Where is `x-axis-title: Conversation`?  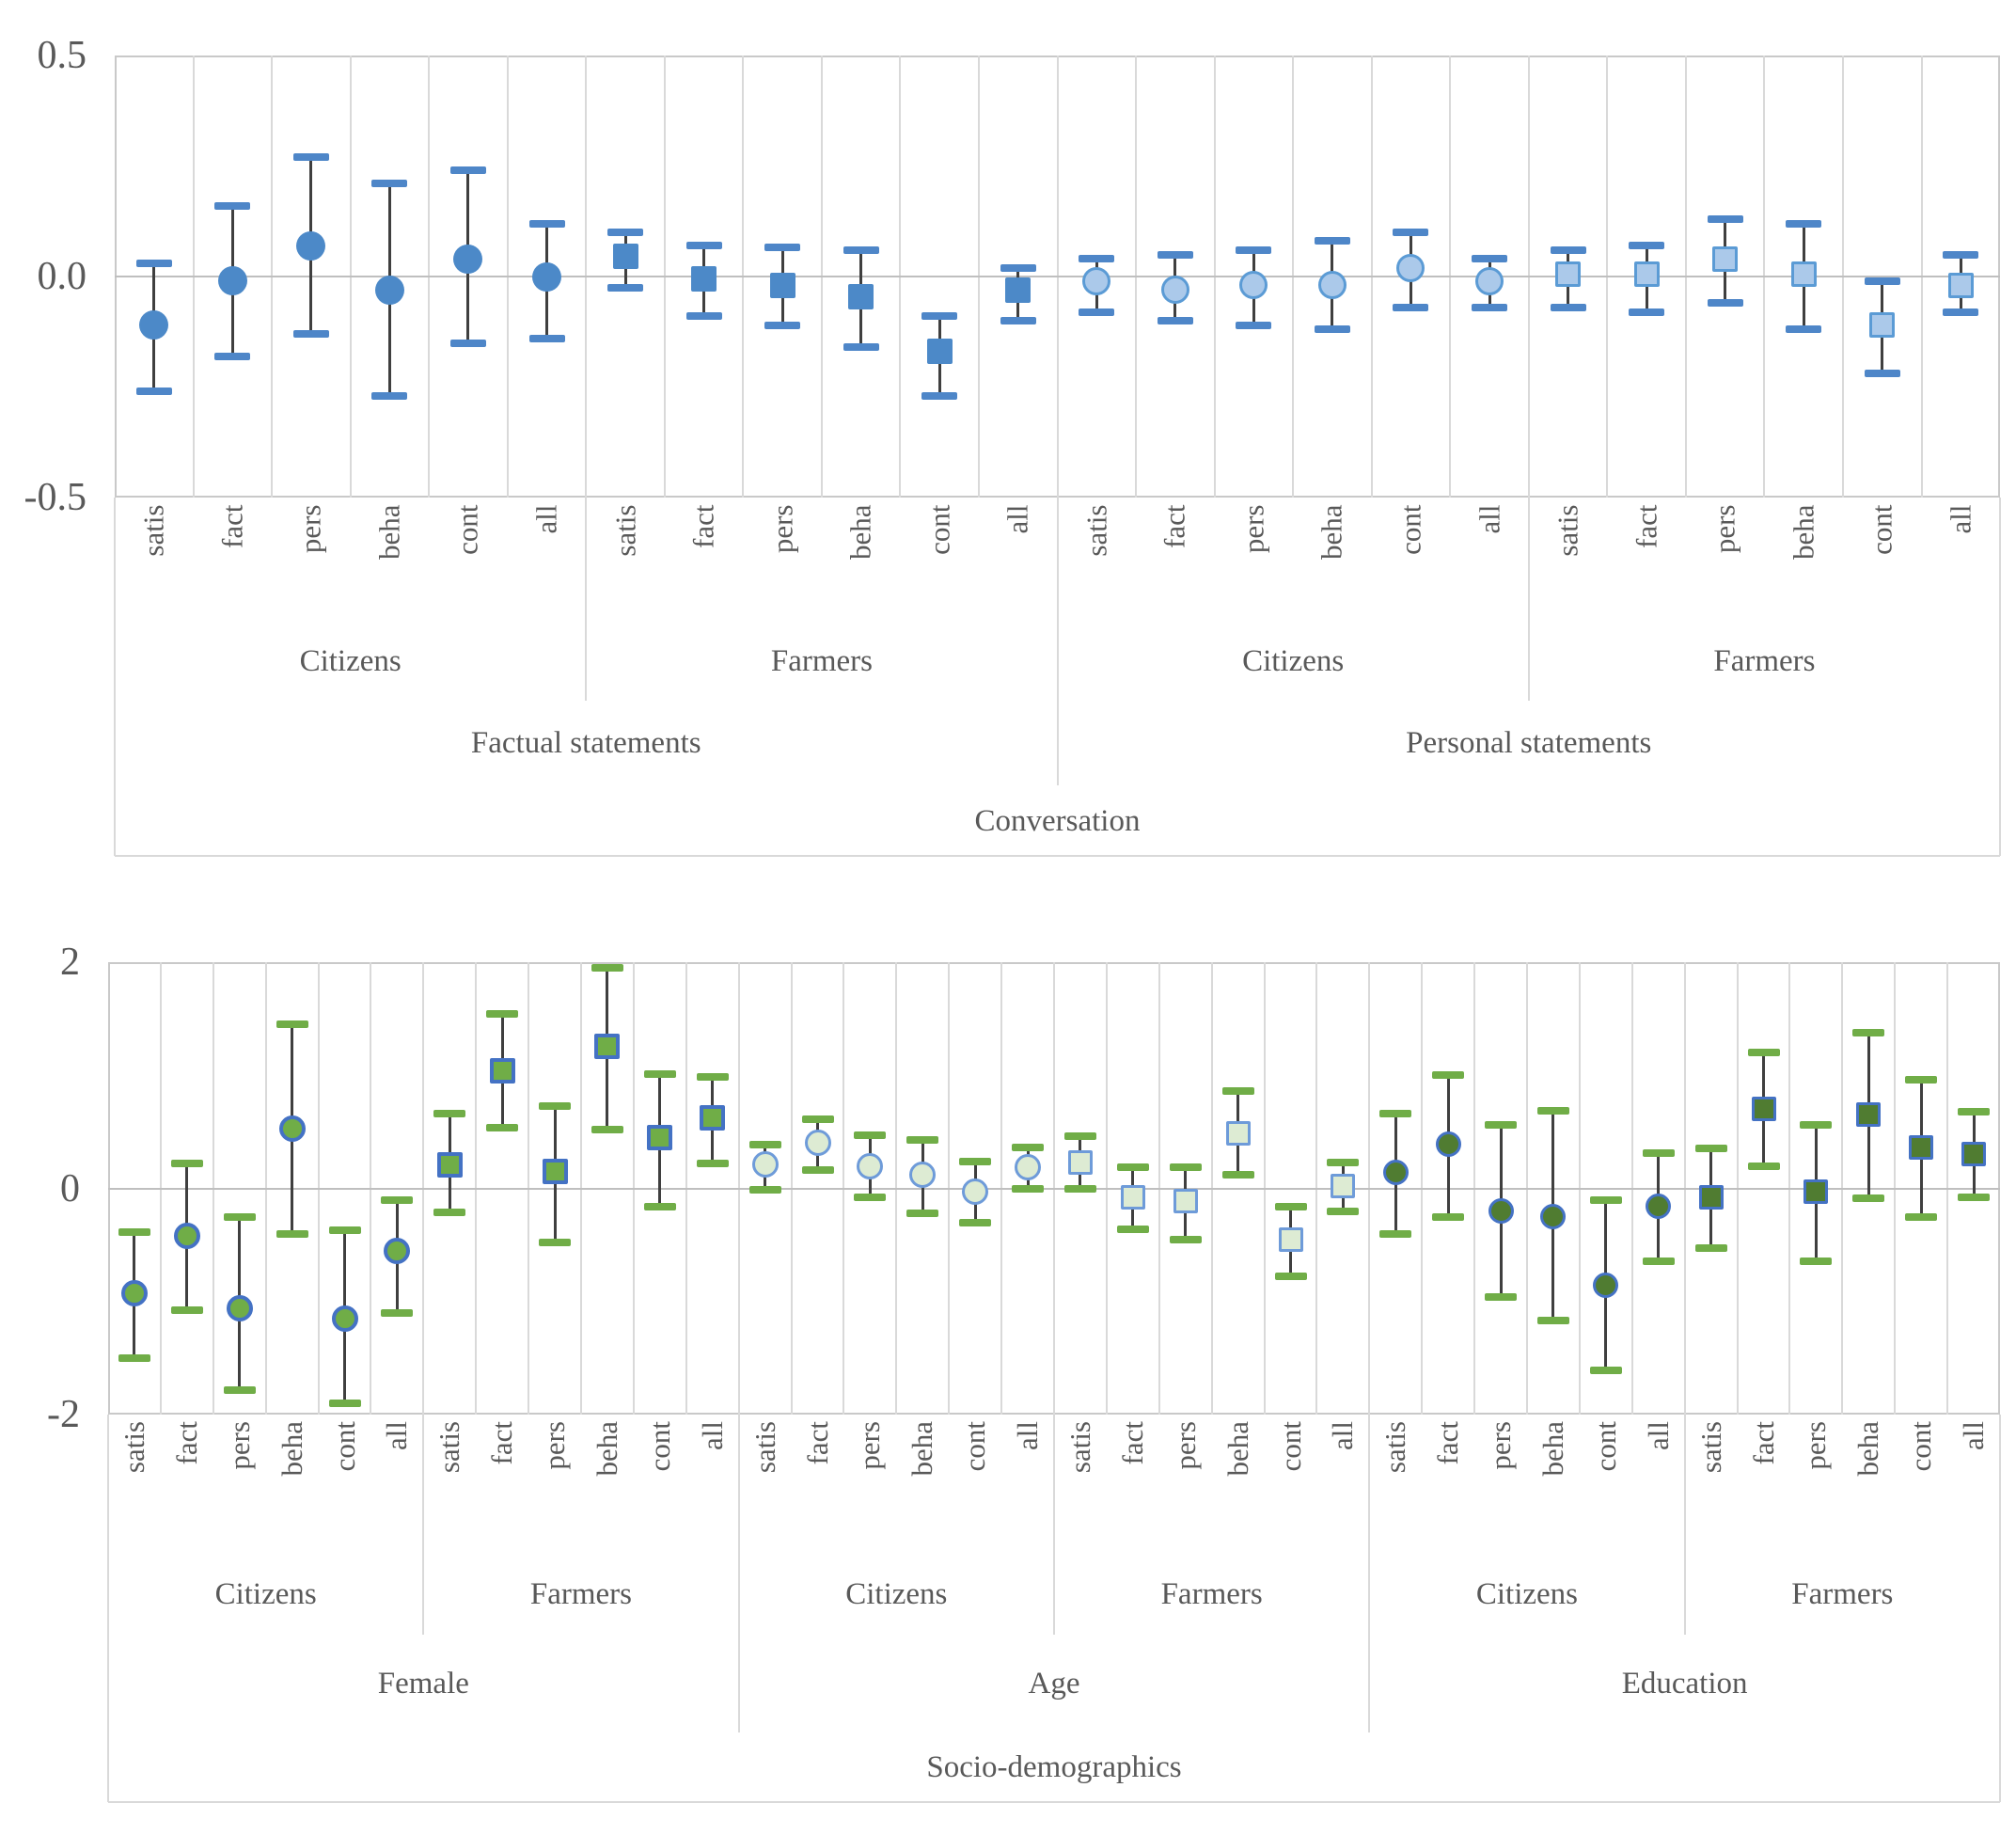 x-axis-title: Conversation is located at coordinates (1057, 820).